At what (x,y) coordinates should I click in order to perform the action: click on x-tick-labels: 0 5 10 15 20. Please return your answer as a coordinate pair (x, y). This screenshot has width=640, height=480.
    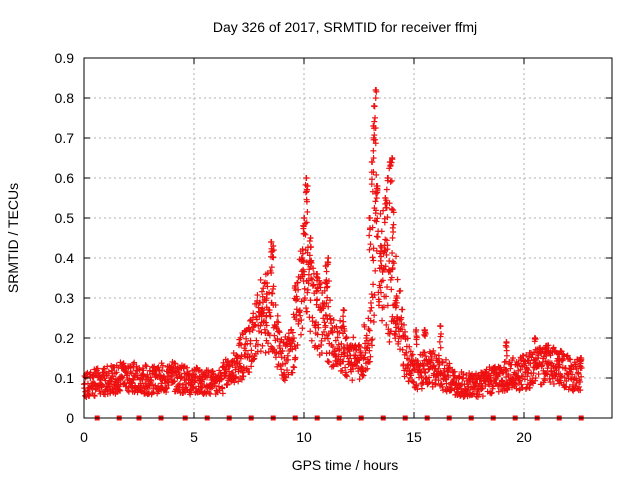
    Looking at the image, I should click on (306, 437).